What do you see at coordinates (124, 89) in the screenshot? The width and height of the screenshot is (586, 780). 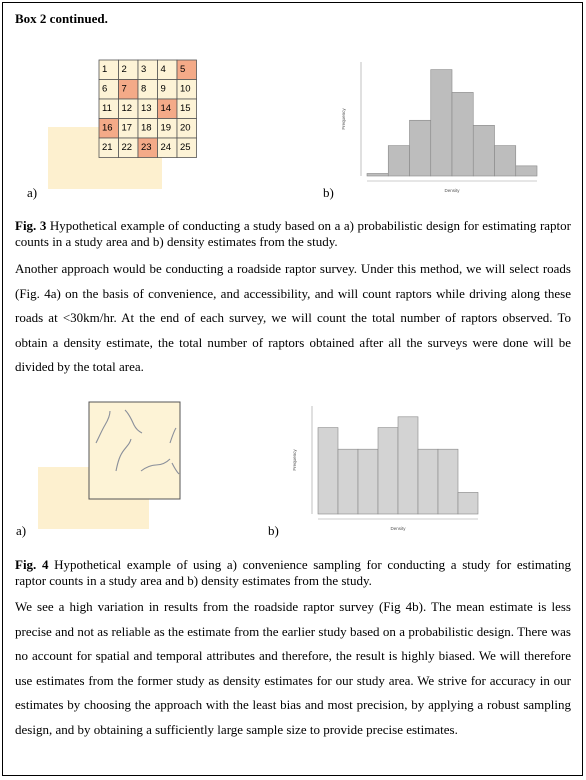 I see `grid-cell-number: 7` at bounding box center [124, 89].